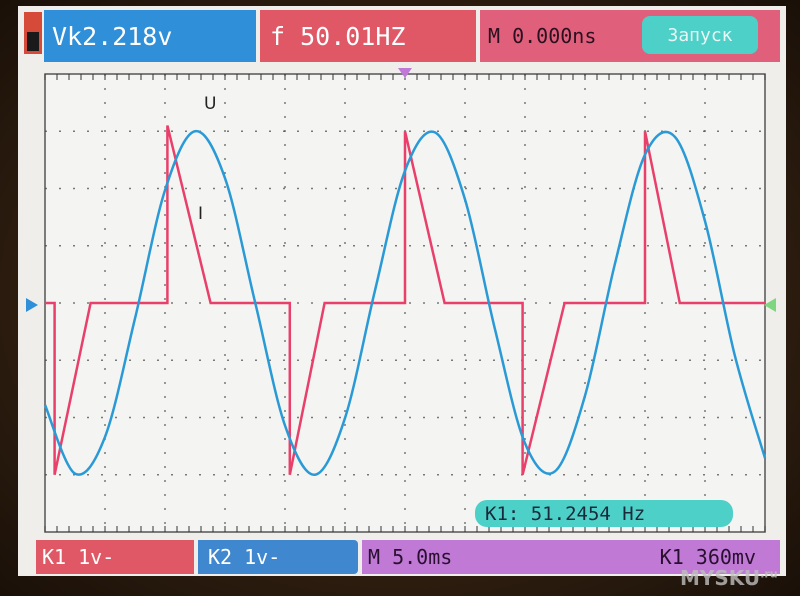 The image size is (800, 596). What do you see at coordinates (571, 557) in the screenshot?
I see `timebase-bar: M 5.0ms K1 360mv` at bounding box center [571, 557].